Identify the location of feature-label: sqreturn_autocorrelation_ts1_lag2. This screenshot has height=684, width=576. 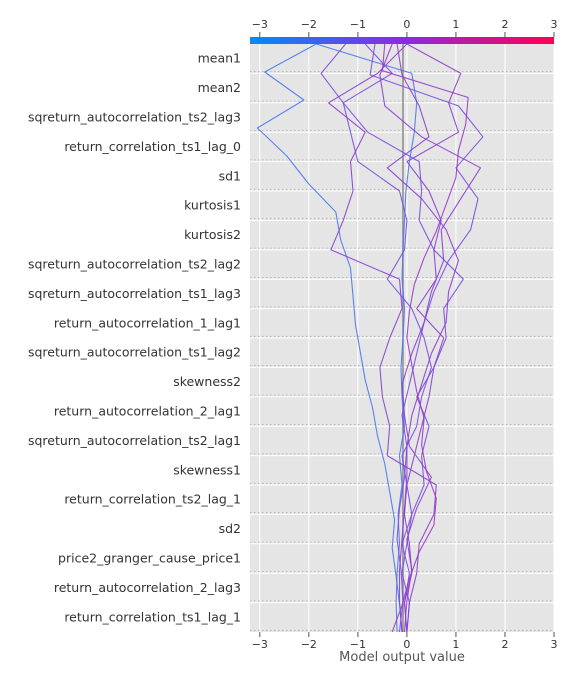
(134, 352).